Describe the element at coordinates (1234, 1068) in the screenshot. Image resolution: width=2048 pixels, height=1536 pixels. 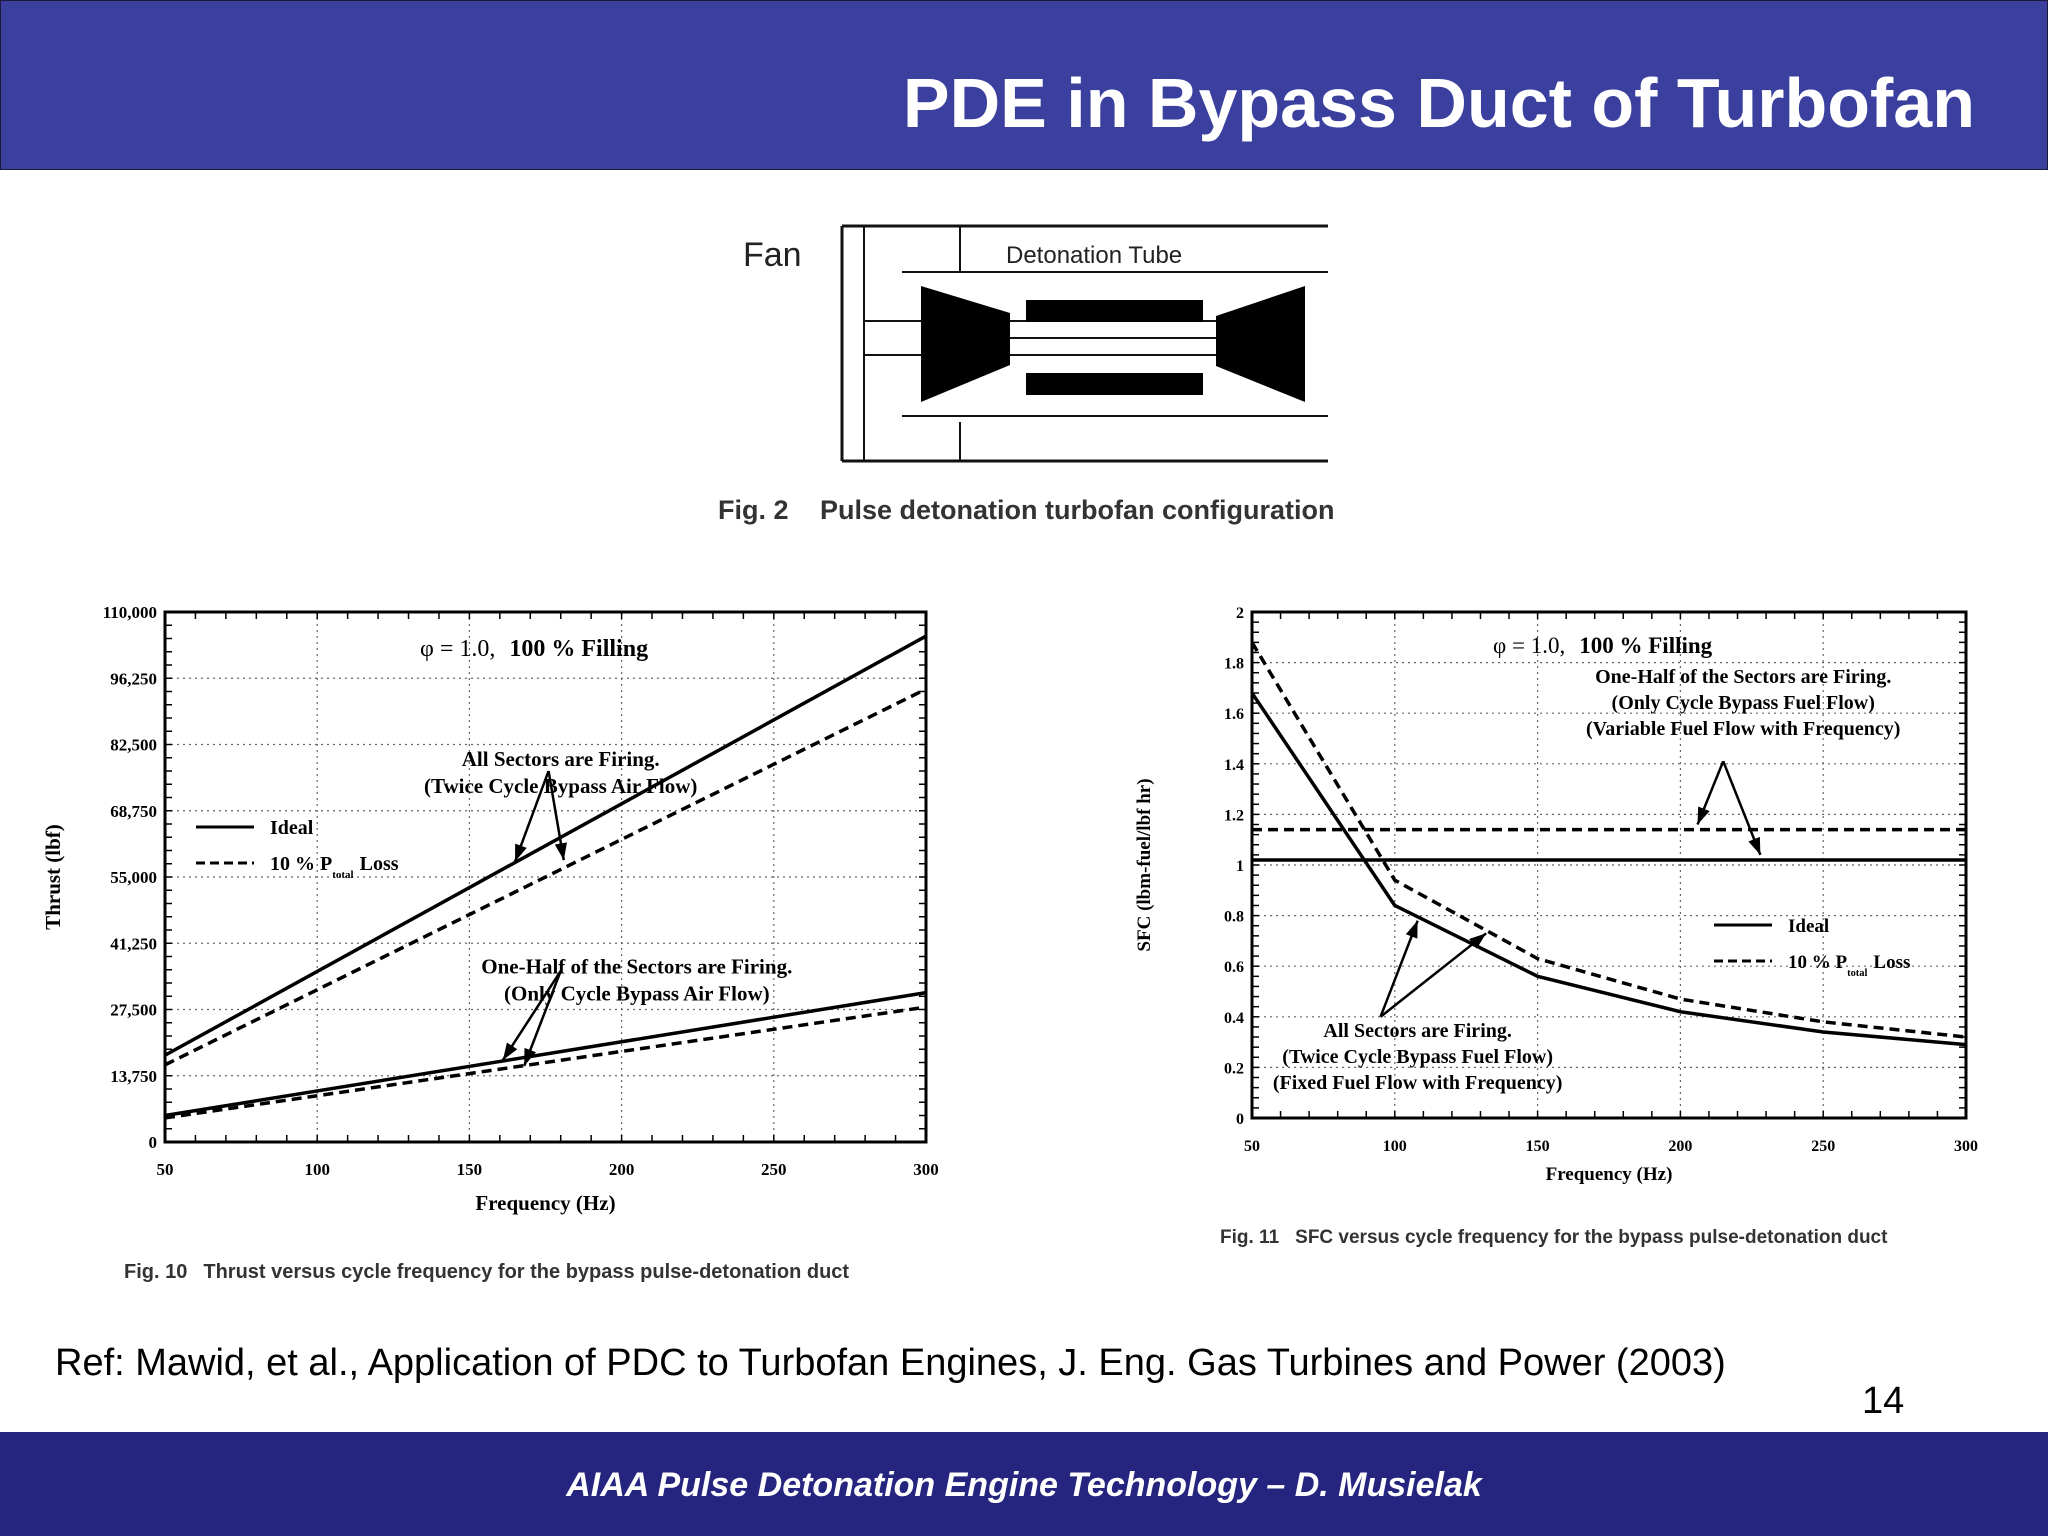
I see `y-tick-label: 0.2` at that location.